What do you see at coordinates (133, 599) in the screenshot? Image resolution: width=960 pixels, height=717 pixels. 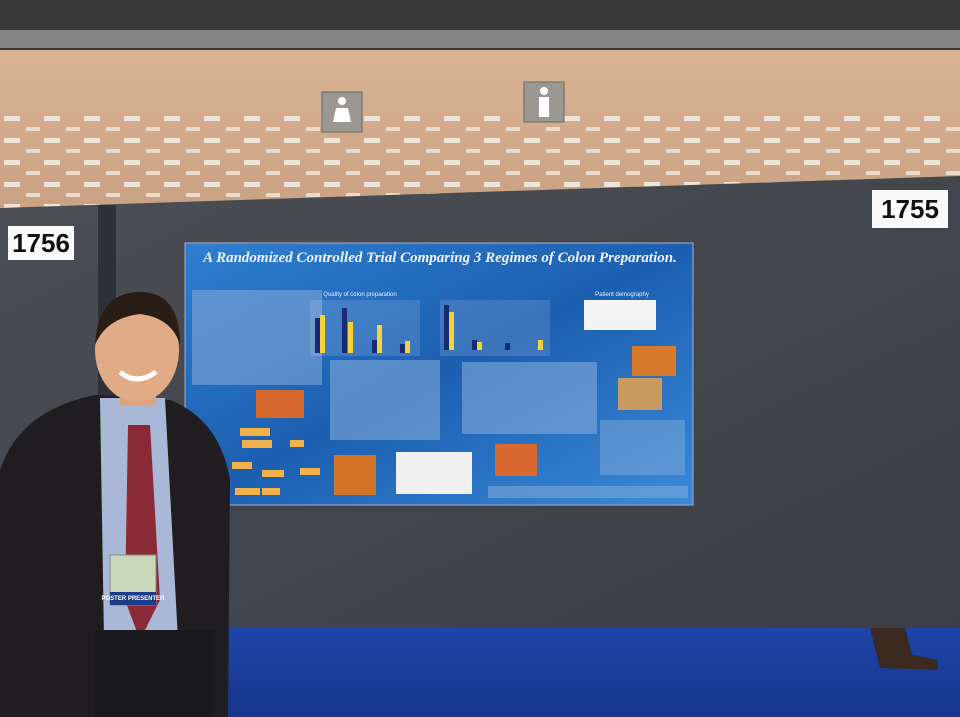 I see `badge-role: POSTER PRESENTER` at bounding box center [133, 599].